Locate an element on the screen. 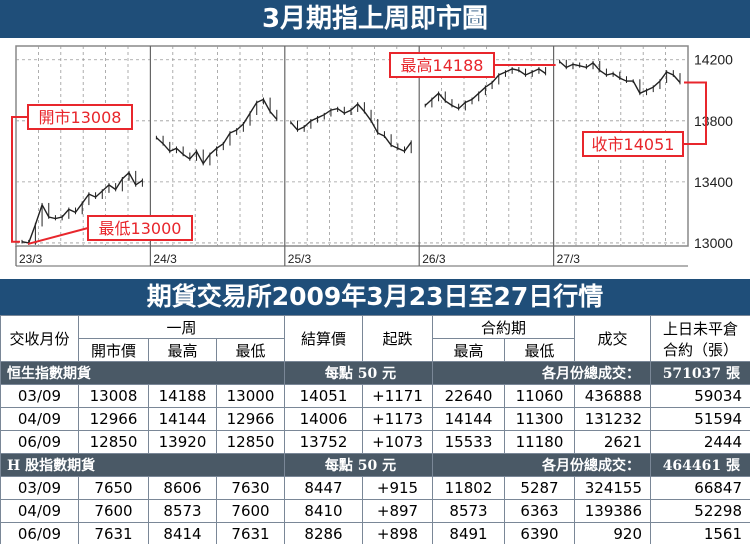  table-cell: 2444 is located at coordinates (700, 442).